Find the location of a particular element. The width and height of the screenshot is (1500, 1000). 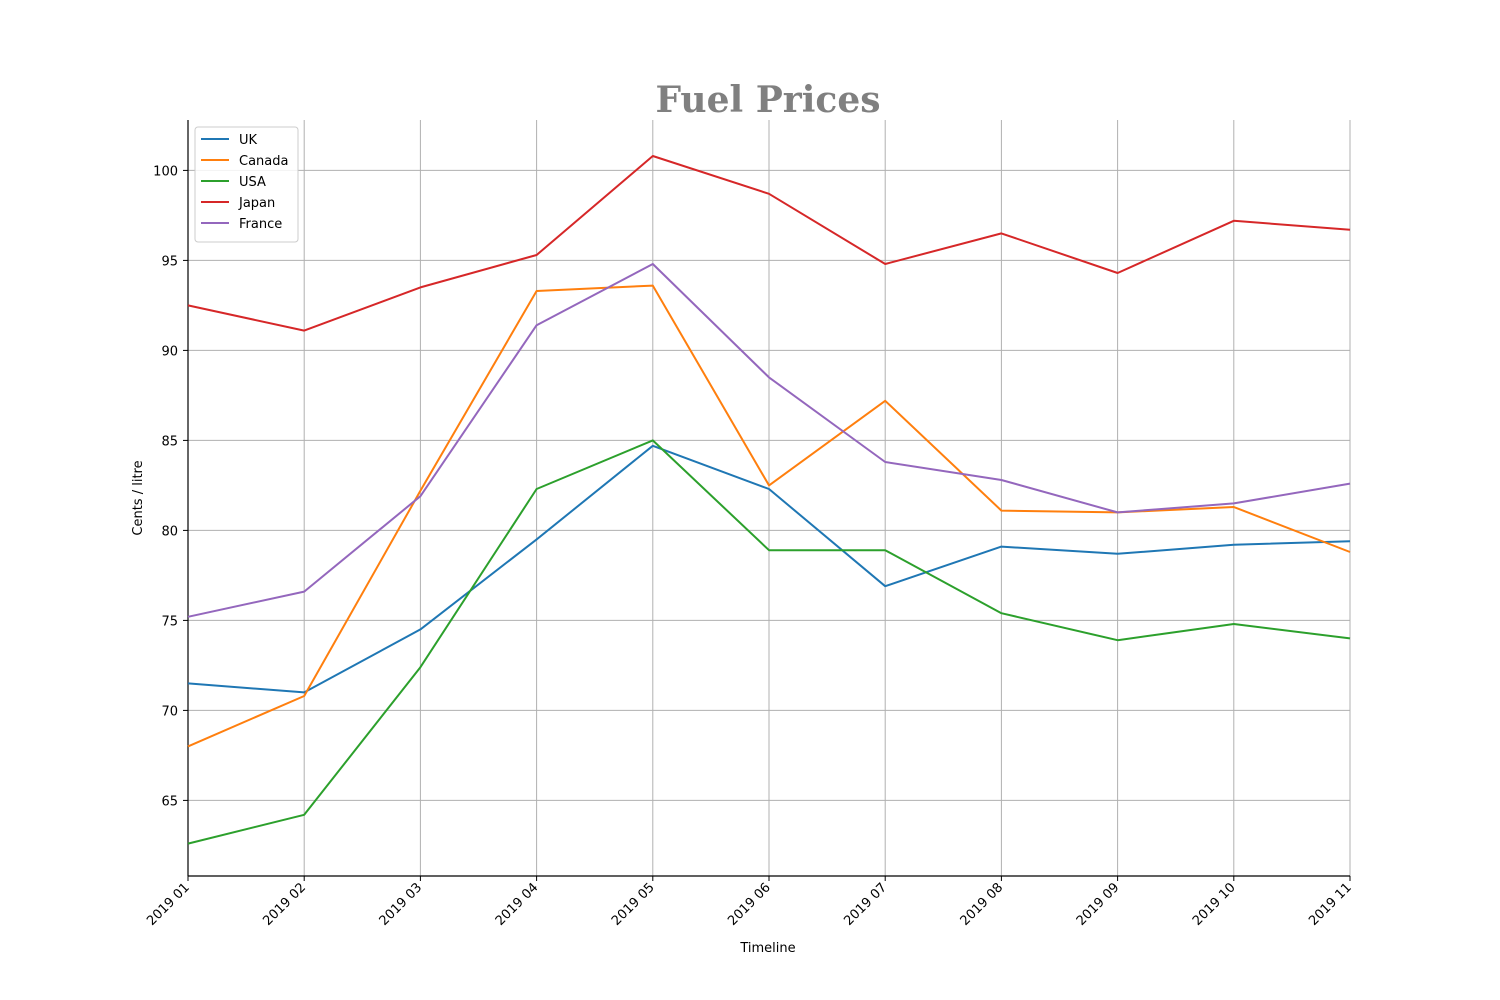

x-tick-label: 2019 04 is located at coordinates (517, 904).